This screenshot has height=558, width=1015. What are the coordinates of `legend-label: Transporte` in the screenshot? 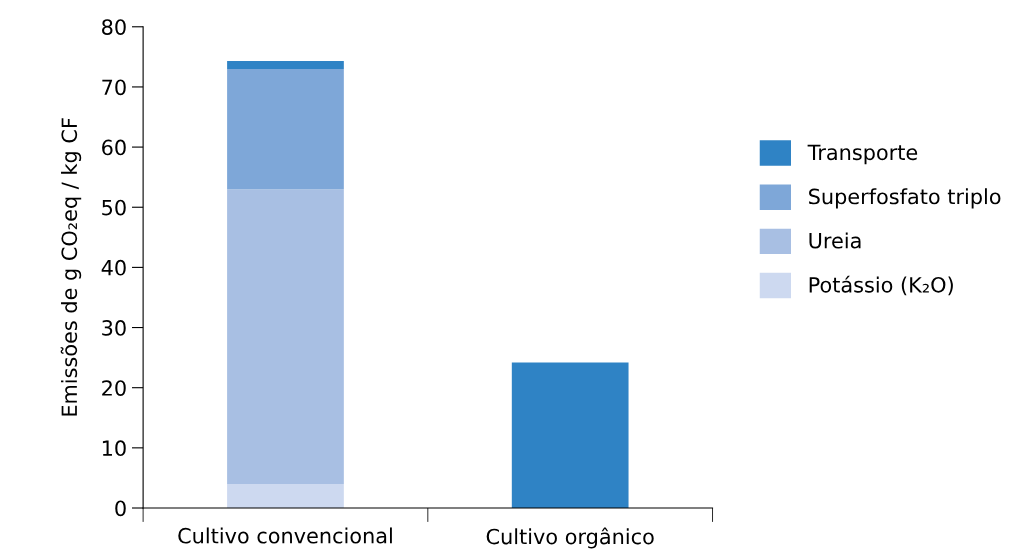 It's located at (862, 154).